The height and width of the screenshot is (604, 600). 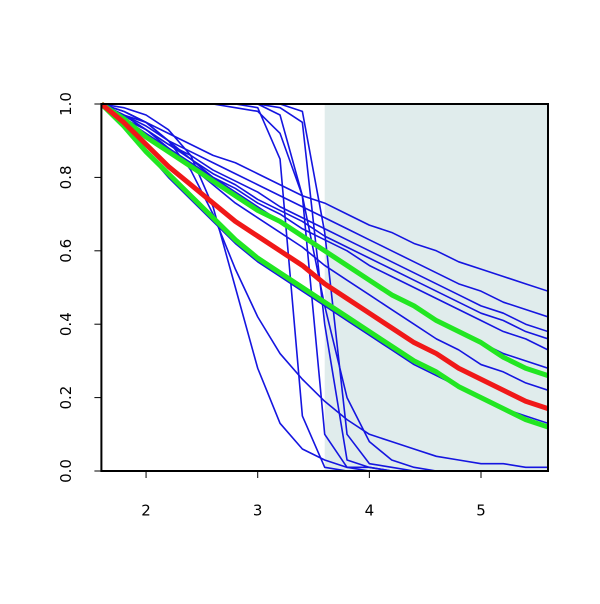 What do you see at coordinates (66, 177) in the screenshot?
I see `y-tick-label: 0.8` at bounding box center [66, 177].